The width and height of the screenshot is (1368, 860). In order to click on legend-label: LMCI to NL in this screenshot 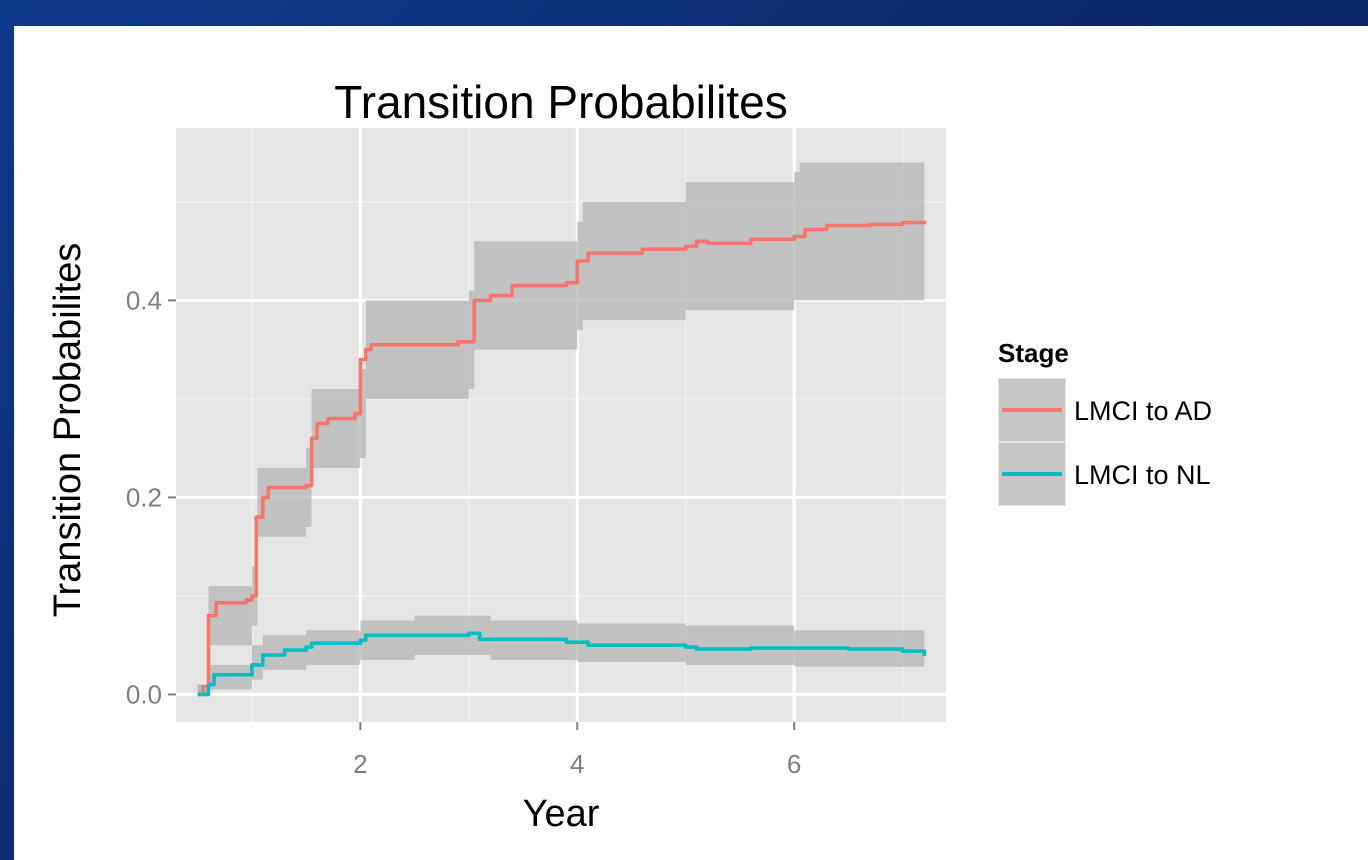, I will do `click(1142, 475)`.